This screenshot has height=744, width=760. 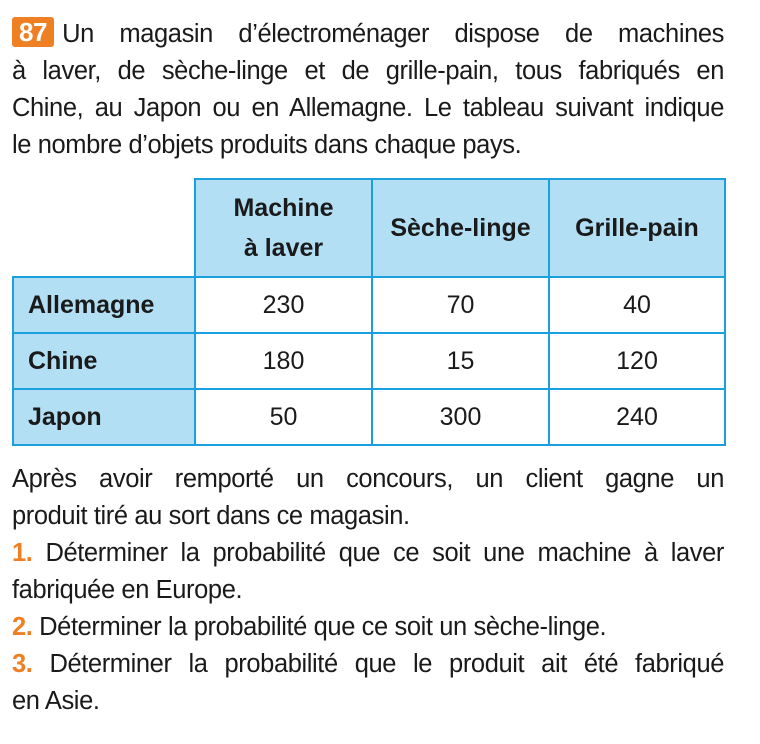 I want to click on table-row: Chine 180 15 120, so click(x=369, y=361).